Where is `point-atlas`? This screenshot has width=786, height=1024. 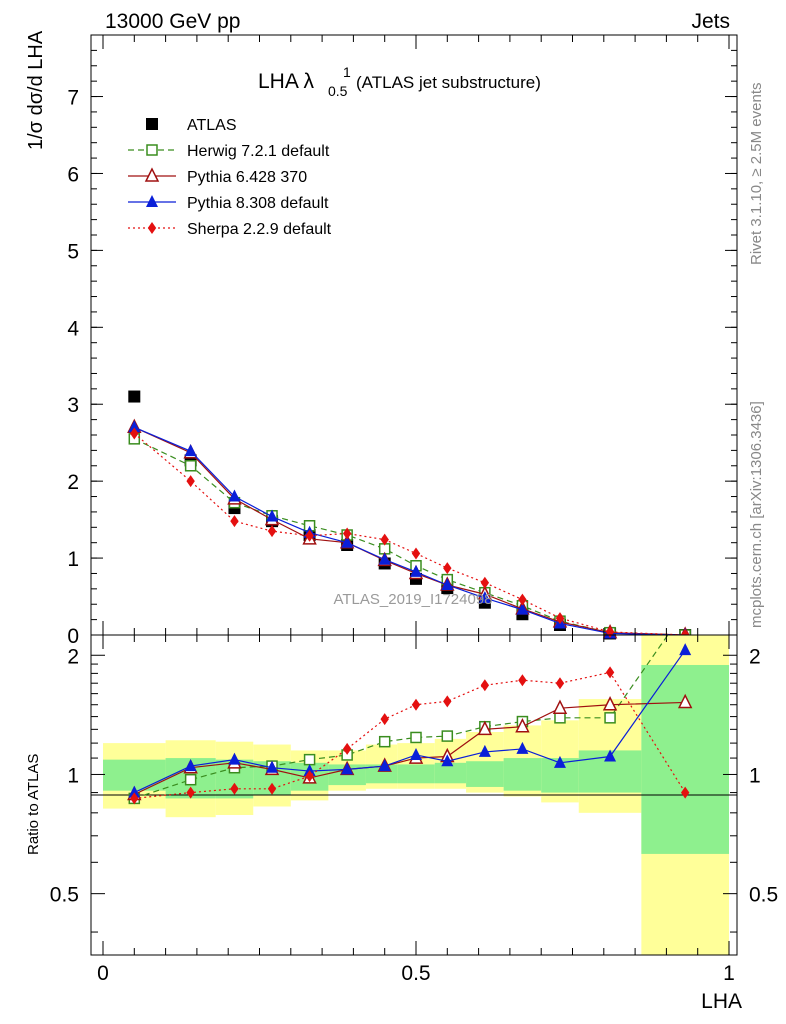 point-atlas is located at coordinates (134, 396).